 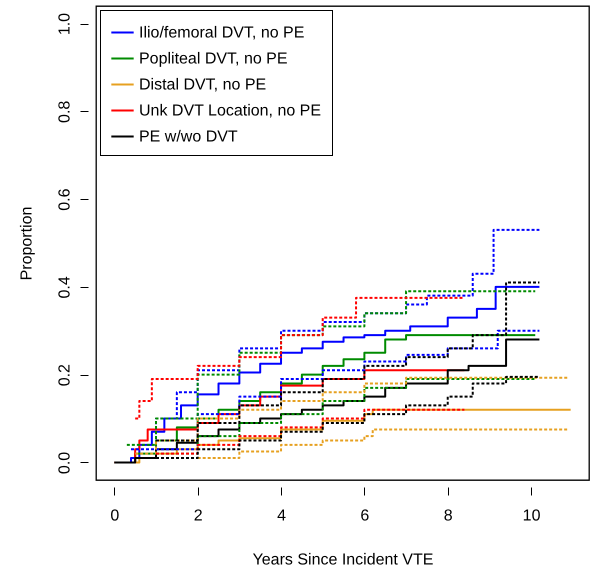 I want to click on y-tick-label: 0.0, so click(x=65, y=463).